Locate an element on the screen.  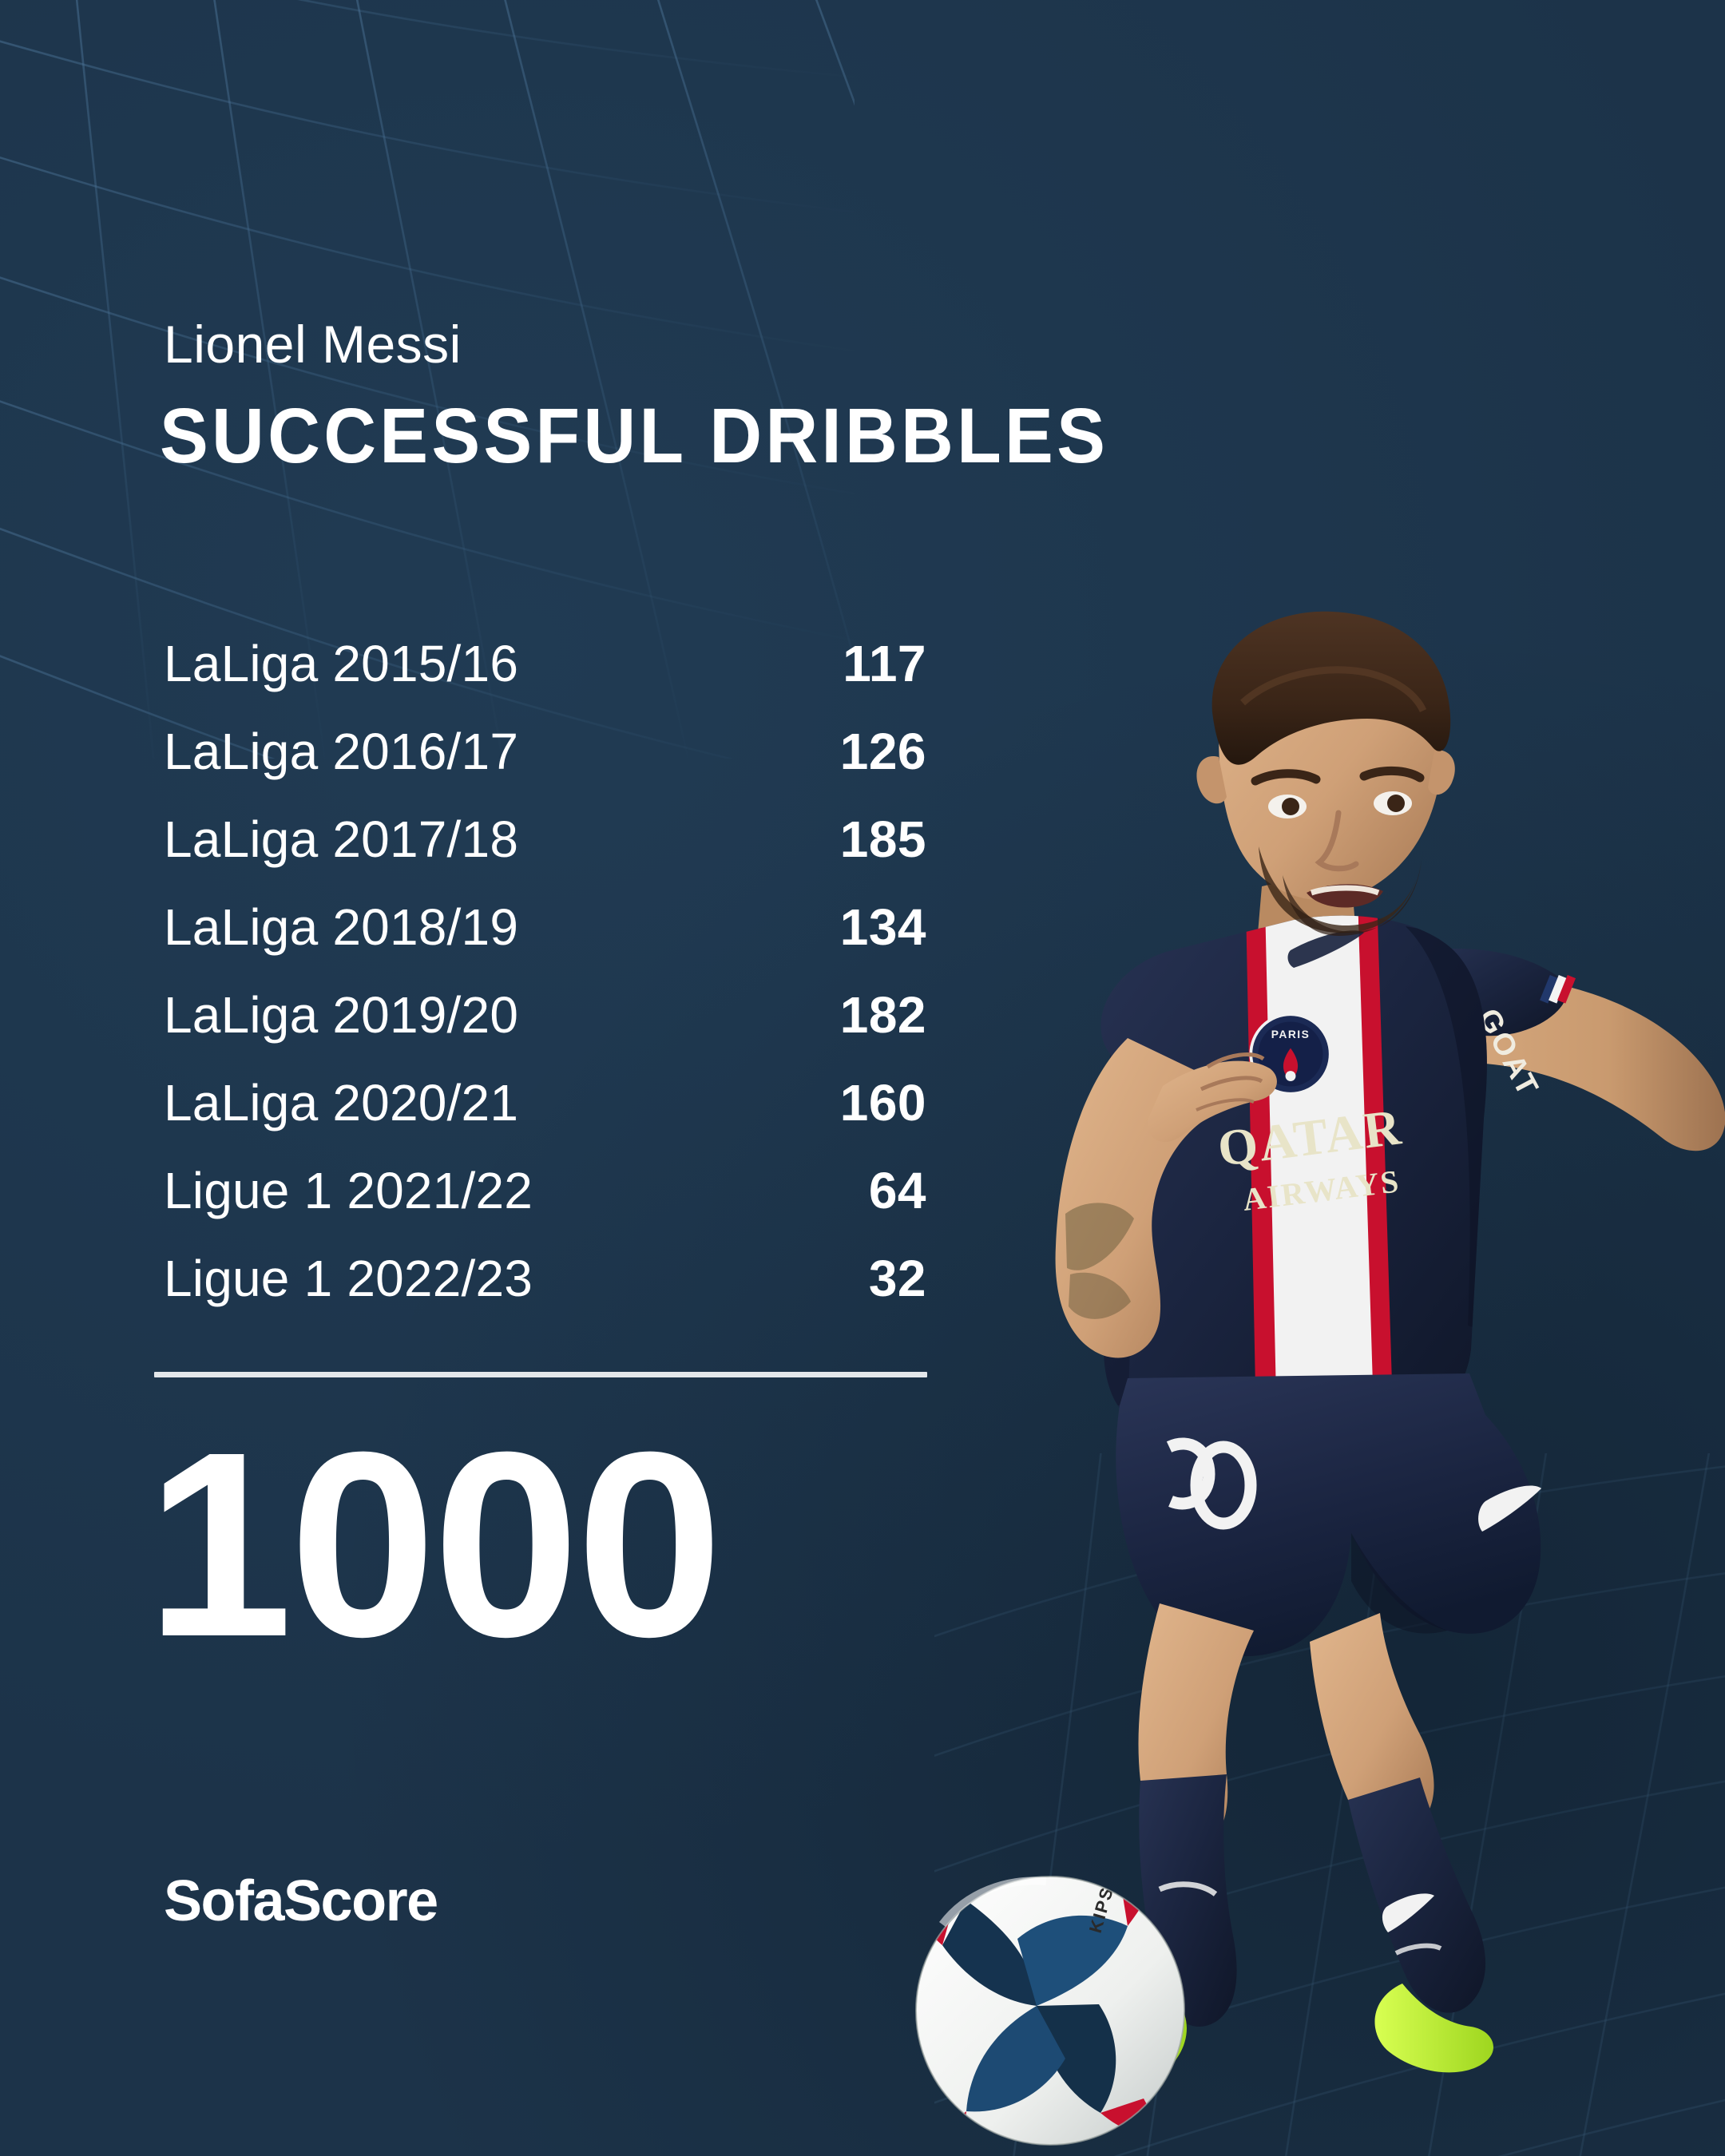
nike-swoosh-shorts is located at coordinates (1510, 1508).